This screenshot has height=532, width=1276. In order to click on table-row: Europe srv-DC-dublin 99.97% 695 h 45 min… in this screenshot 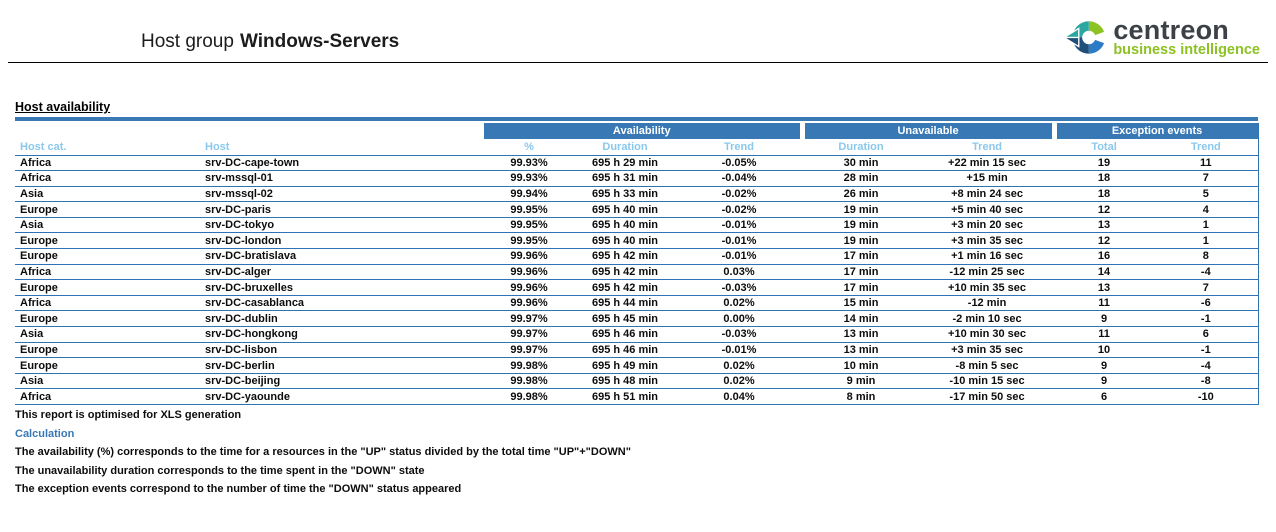, I will do `click(637, 319)`.